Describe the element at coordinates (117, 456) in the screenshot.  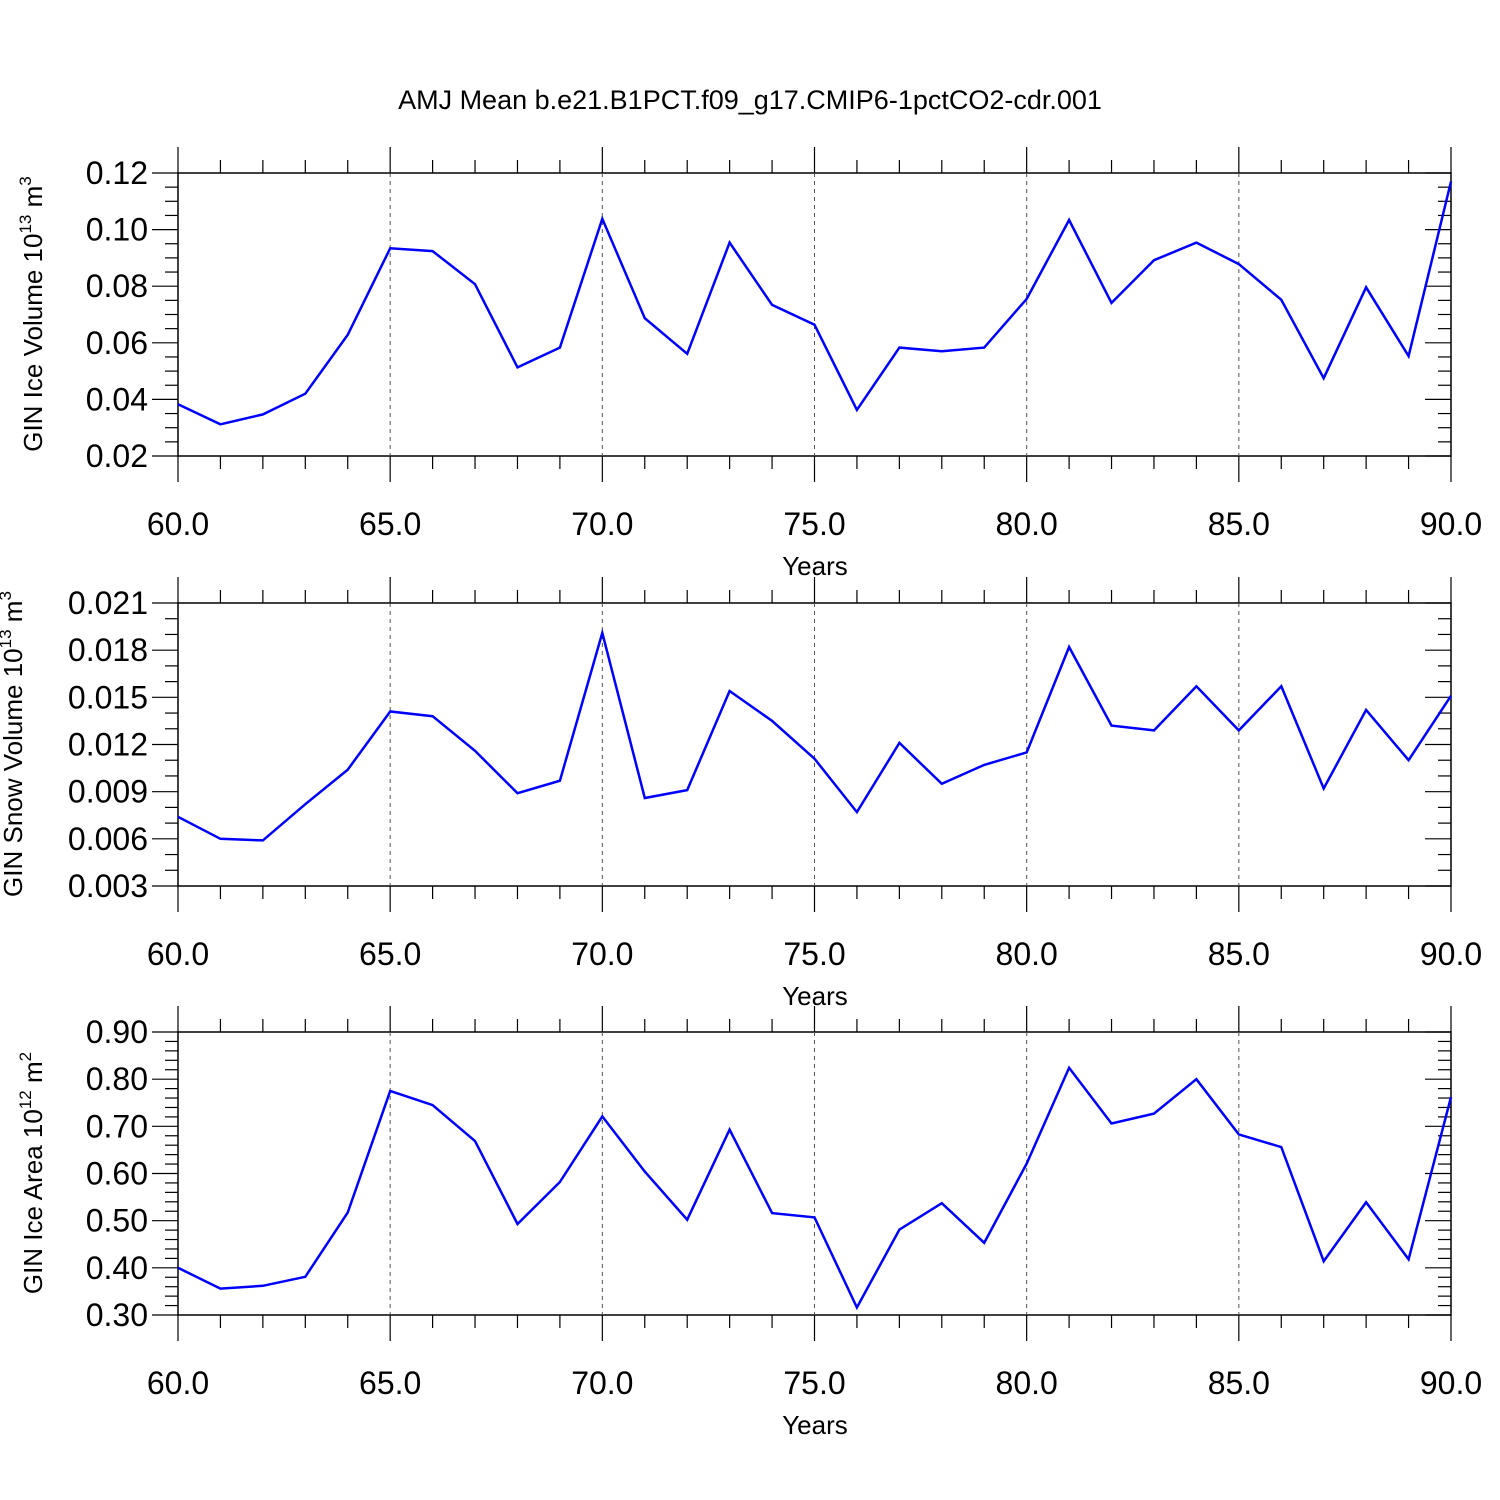
I see `y-tick-label: 0.02` at that location.